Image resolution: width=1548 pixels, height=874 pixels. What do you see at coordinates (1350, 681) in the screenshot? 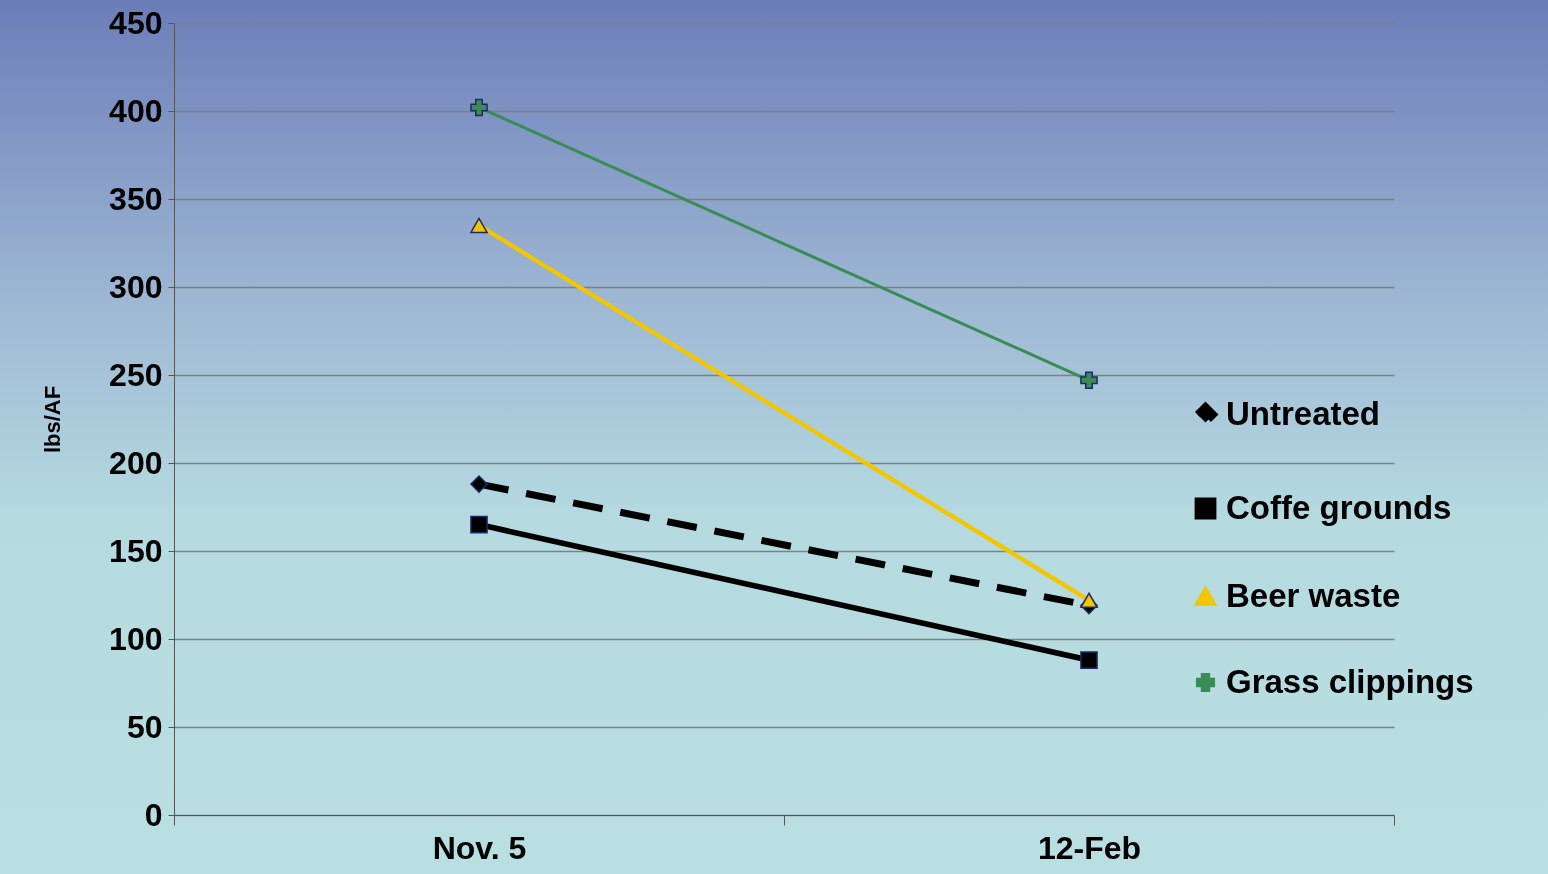
I see `legend-label: Grass clippings` at bounding box center [1350, 681].